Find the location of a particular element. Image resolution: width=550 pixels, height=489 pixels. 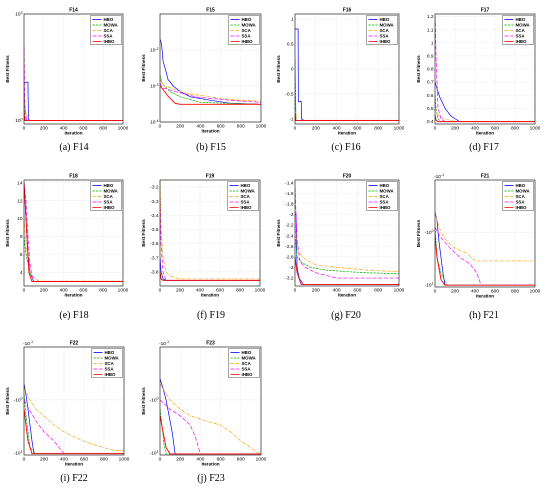

chart-title: F14 is located at coordinates (73, 11).